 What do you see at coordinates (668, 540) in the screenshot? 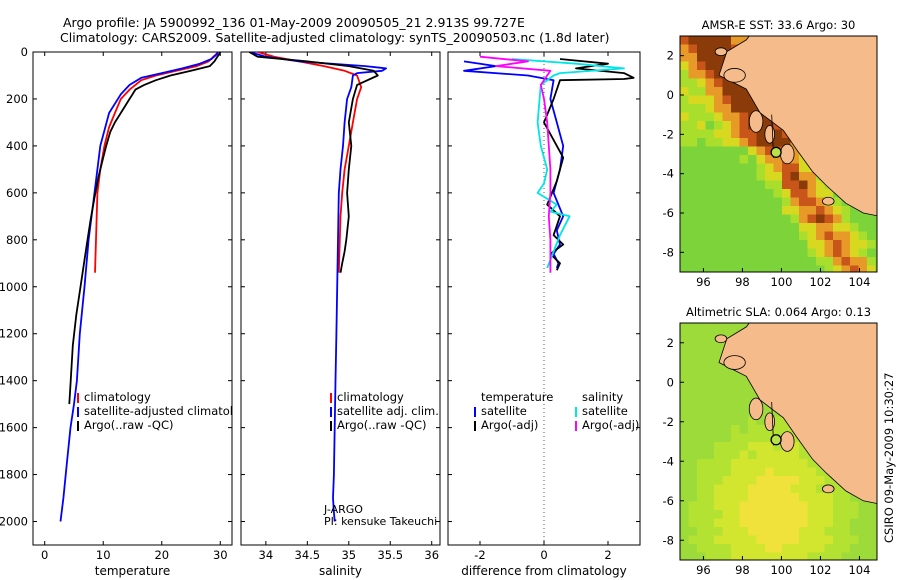
I see `y-tick-label: -8` at bounding box center [668, 540].